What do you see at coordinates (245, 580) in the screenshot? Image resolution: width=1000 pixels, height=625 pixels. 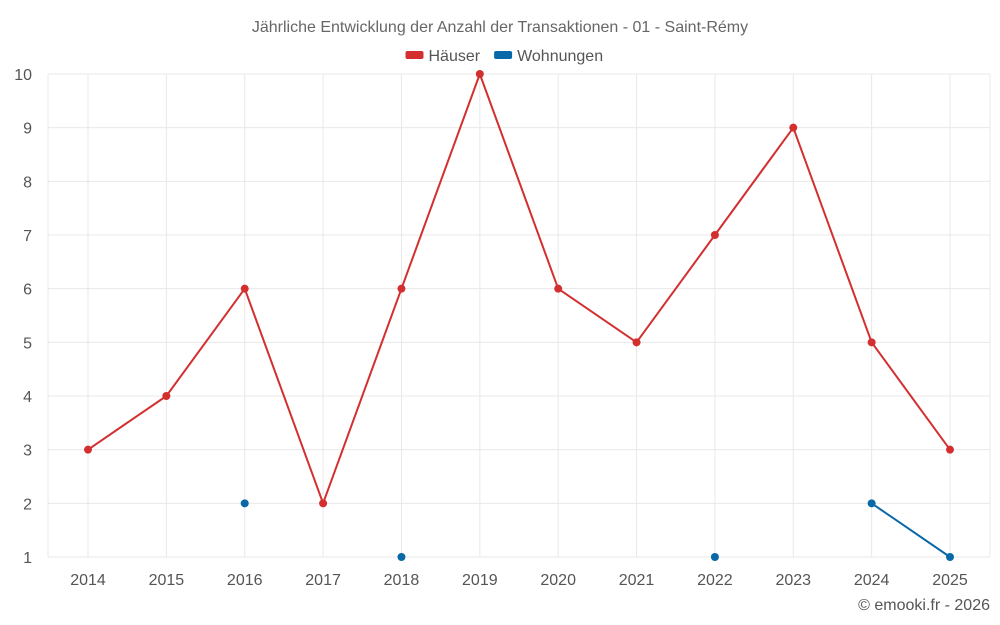 I see `x-tick-label: 2016` at bounding box center [245, 580].